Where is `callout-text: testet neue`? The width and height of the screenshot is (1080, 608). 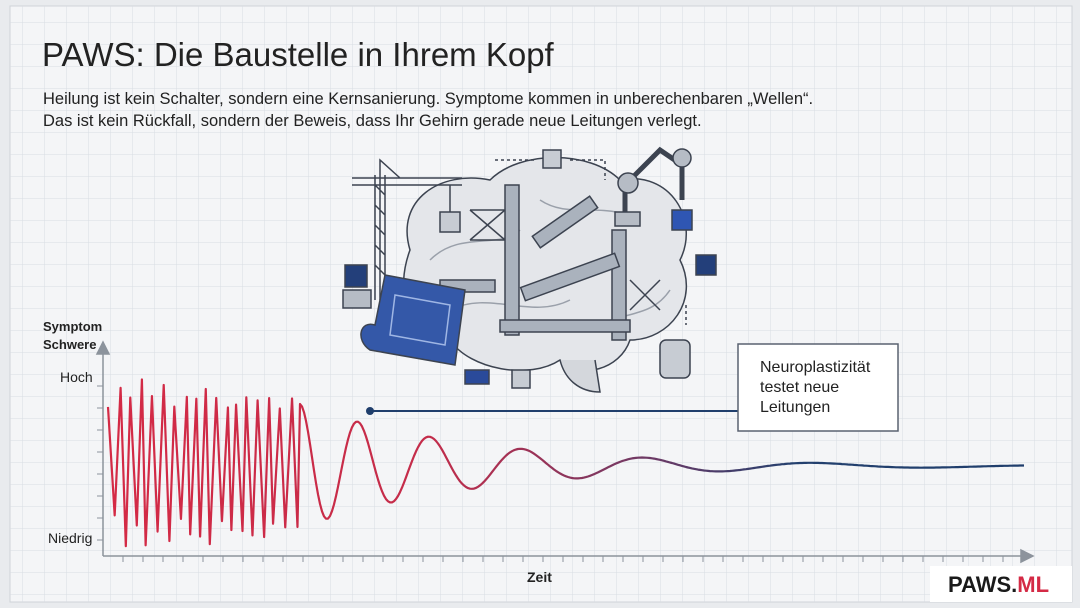 callout-text: testet neue is located at coordinates (799, 387).